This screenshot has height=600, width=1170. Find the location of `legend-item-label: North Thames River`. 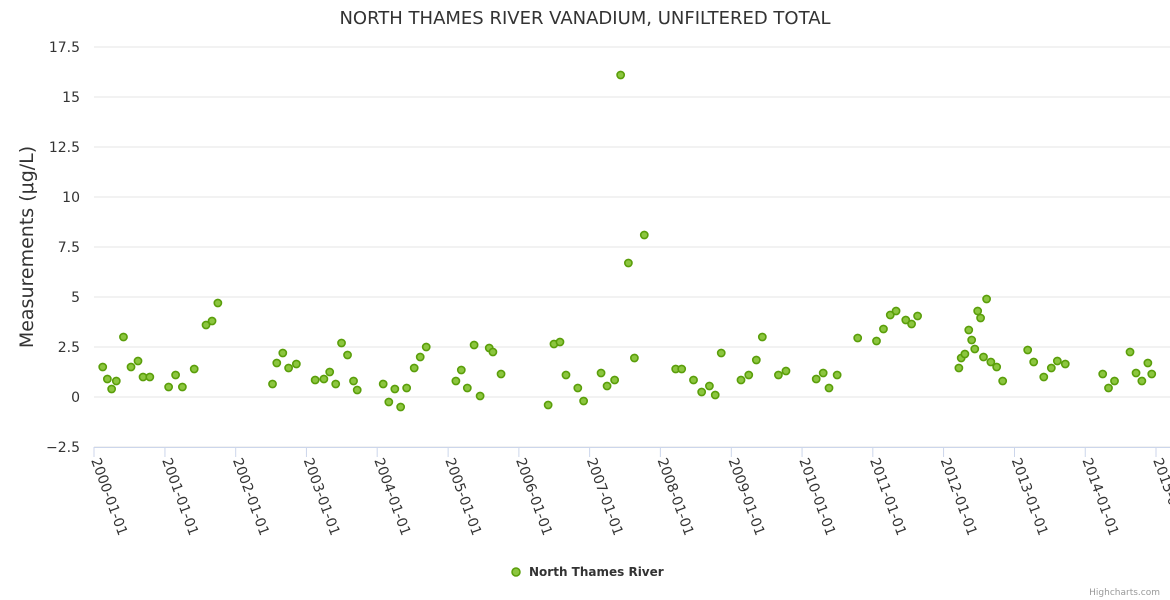

legend-item-label: North Thames River is located at coordinates (596, 572).